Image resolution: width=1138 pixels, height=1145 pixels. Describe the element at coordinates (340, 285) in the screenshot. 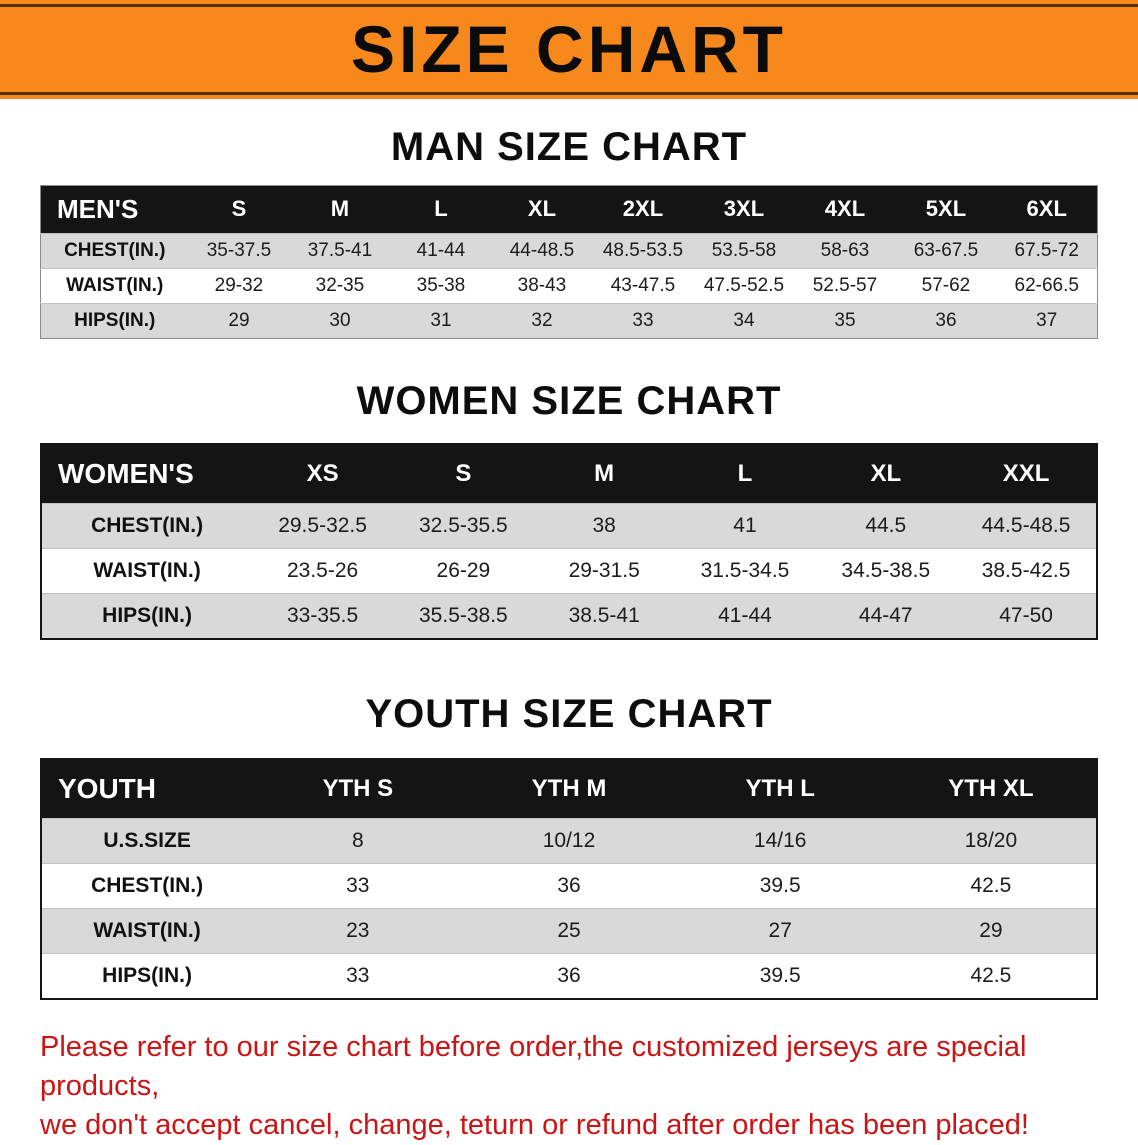

I see `size-cell: 32-35` at that location.